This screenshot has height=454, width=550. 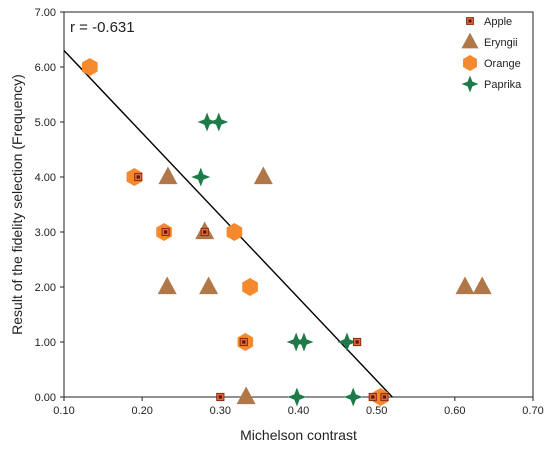 I want to click on x-tick-label: 0.60, so click(x=454, y=411).